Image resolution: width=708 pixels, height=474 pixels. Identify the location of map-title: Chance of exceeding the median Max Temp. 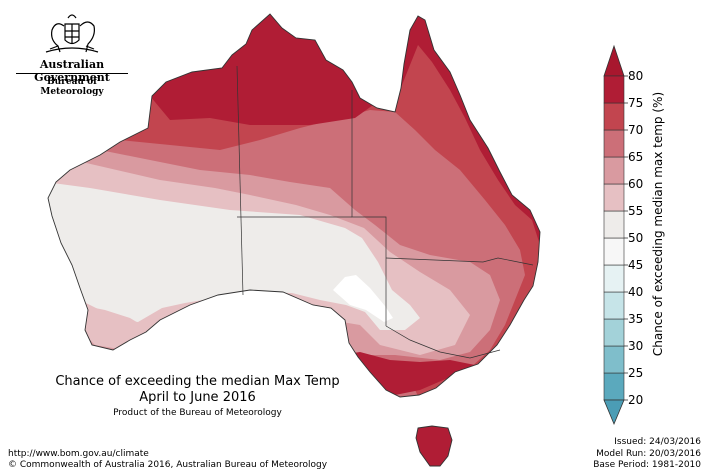
(197, 381).